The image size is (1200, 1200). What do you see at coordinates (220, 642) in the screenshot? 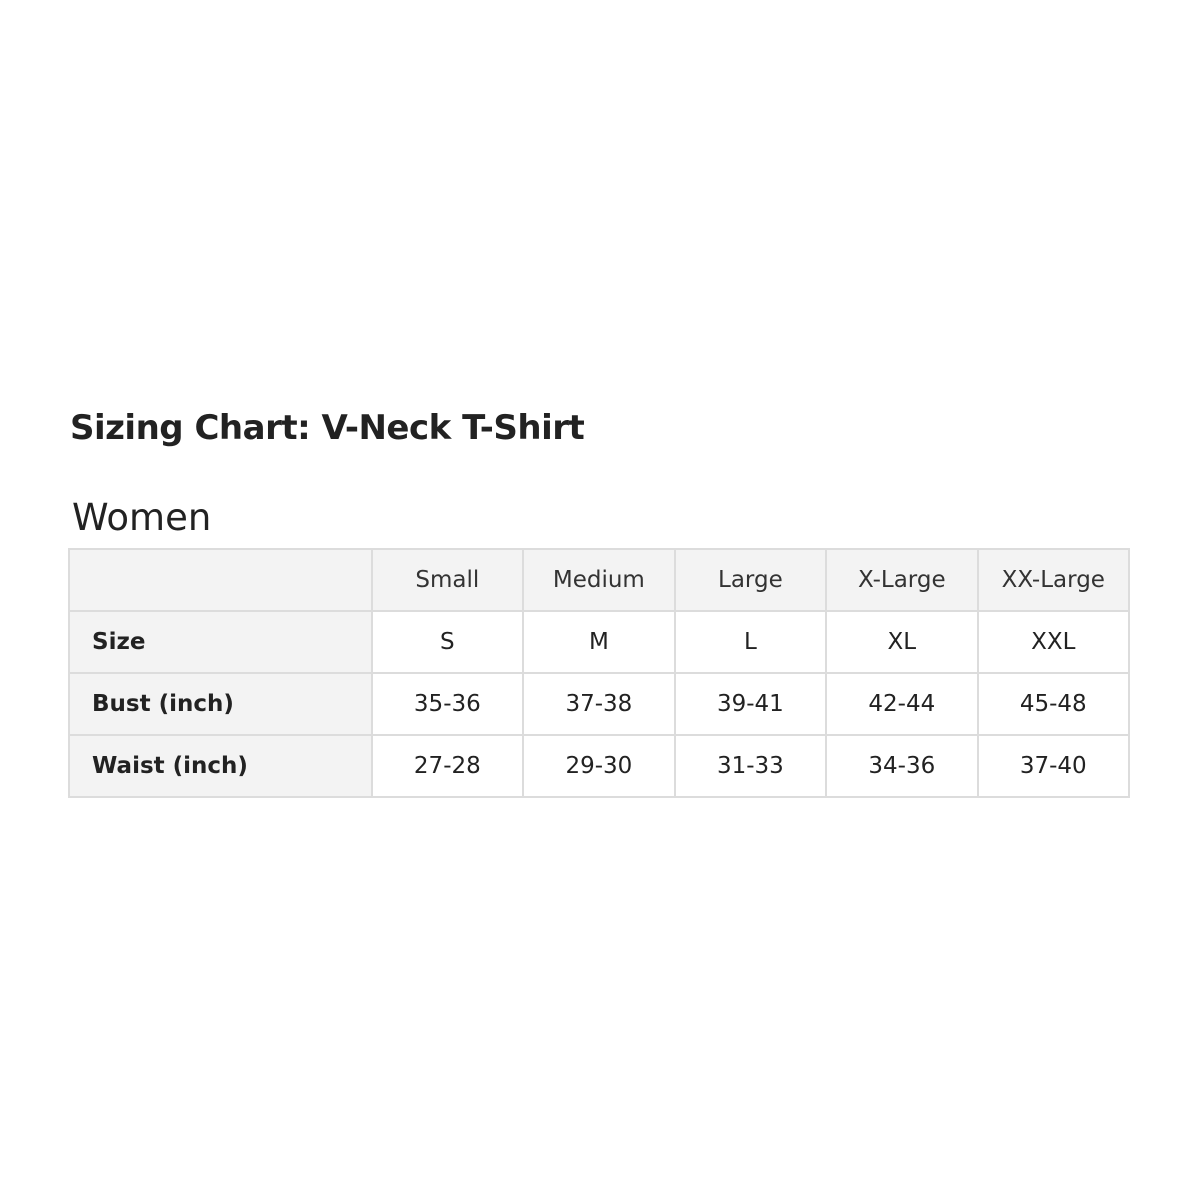
I see `row-label: Size` at bounding box center [220, 642].